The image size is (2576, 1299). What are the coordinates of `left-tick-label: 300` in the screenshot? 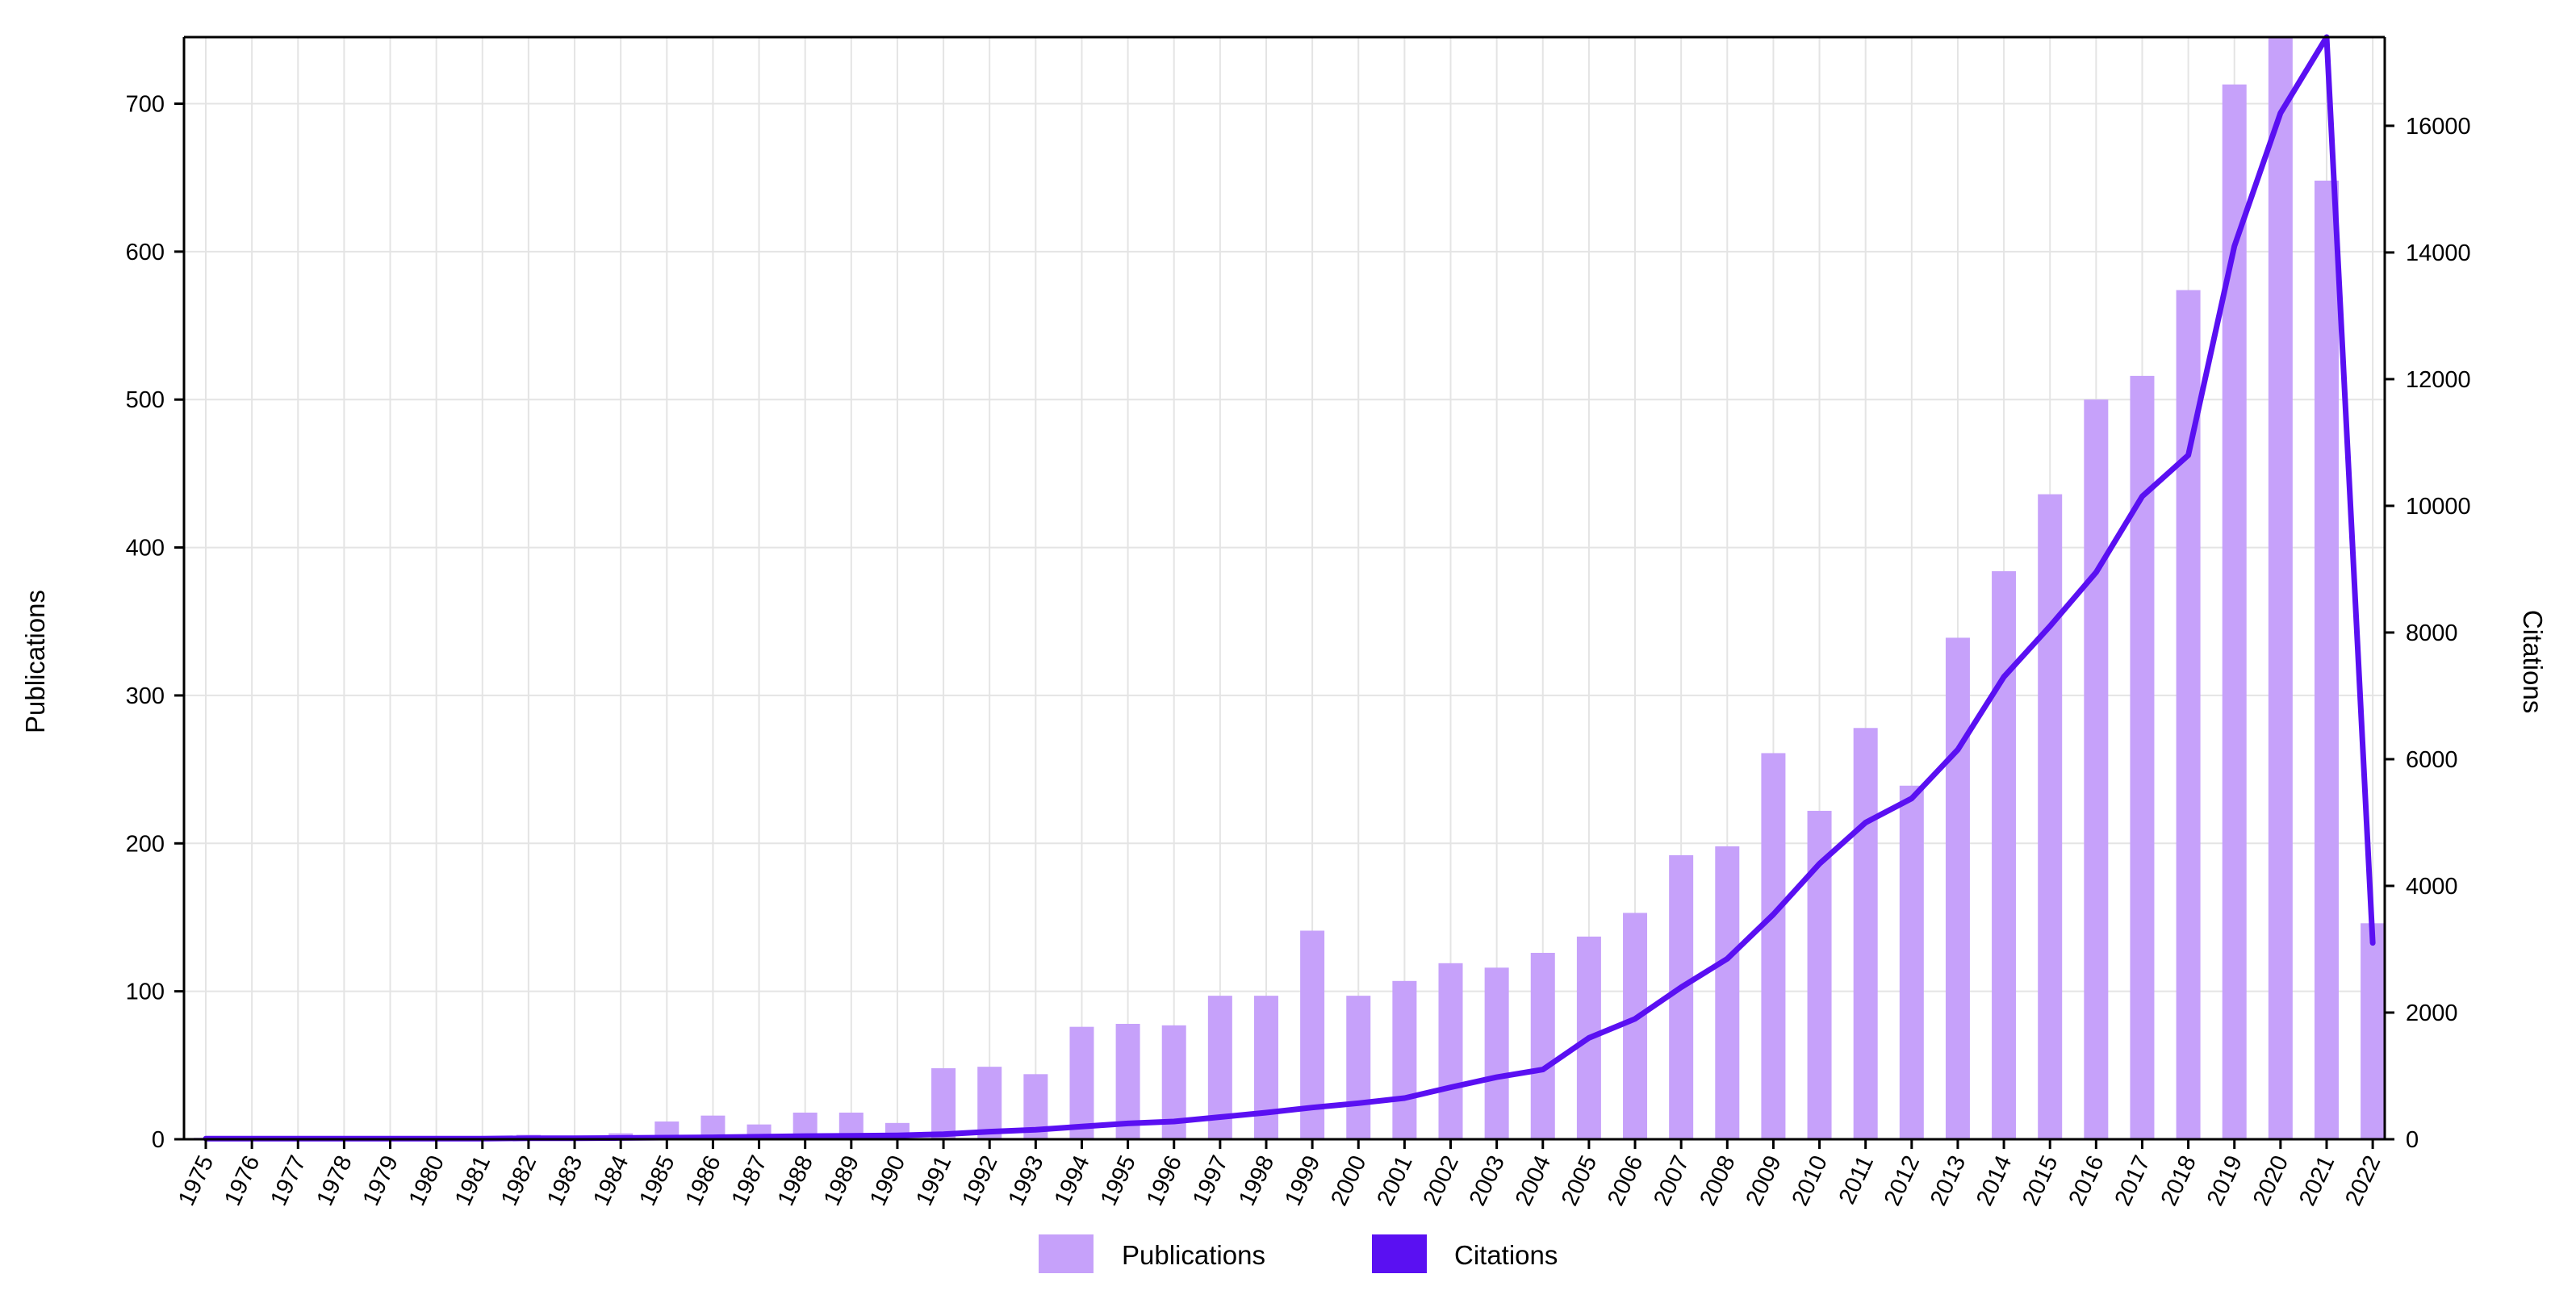 It's located at (145, 696).